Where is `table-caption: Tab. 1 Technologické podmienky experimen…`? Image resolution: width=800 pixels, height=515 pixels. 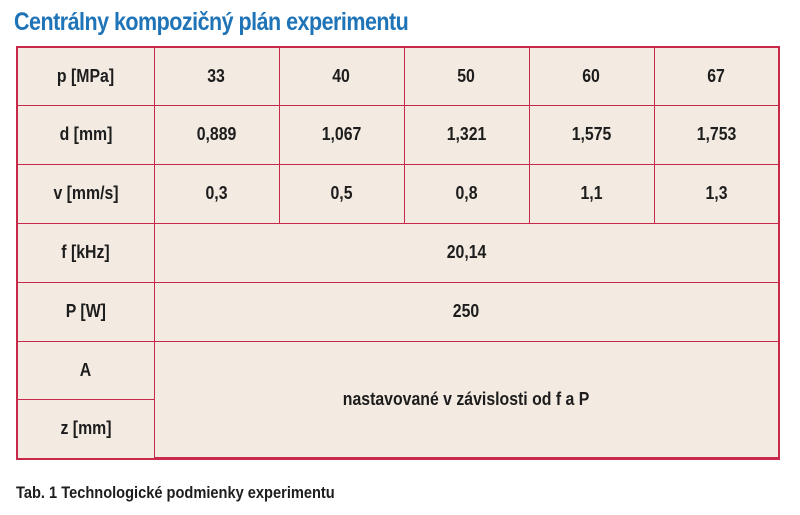 table-caption: Tab. 1 Technologické podmienky experimen… is located at coordinates (175, 492).